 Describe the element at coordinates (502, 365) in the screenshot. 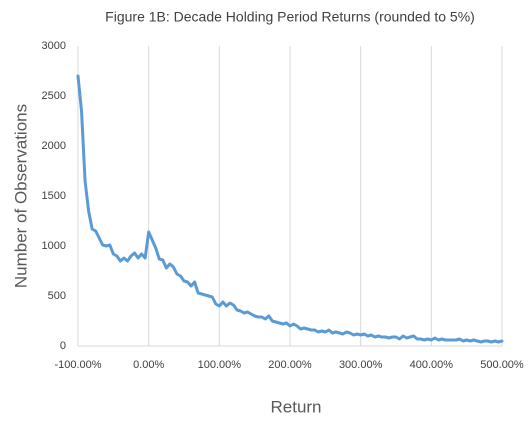

I see `x-tick-label: 500.00%` at that location.